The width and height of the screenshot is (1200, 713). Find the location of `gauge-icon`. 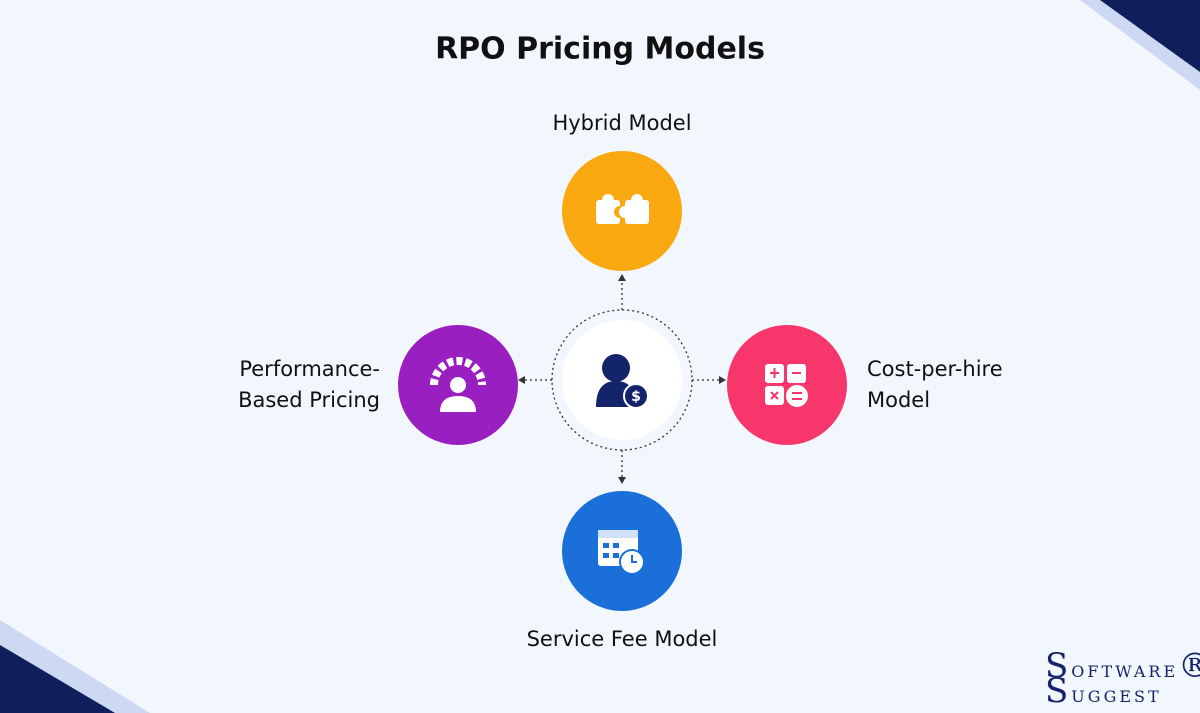

gauge-icon is located at coordinates (458, 384).